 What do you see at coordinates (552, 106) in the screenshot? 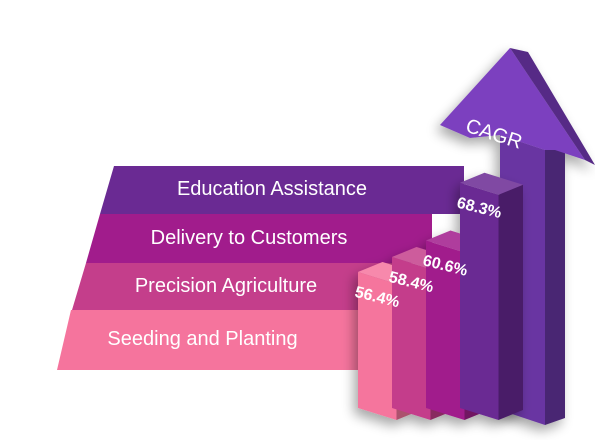
I see `arrow-head-side` at bounding box center [552, 106].